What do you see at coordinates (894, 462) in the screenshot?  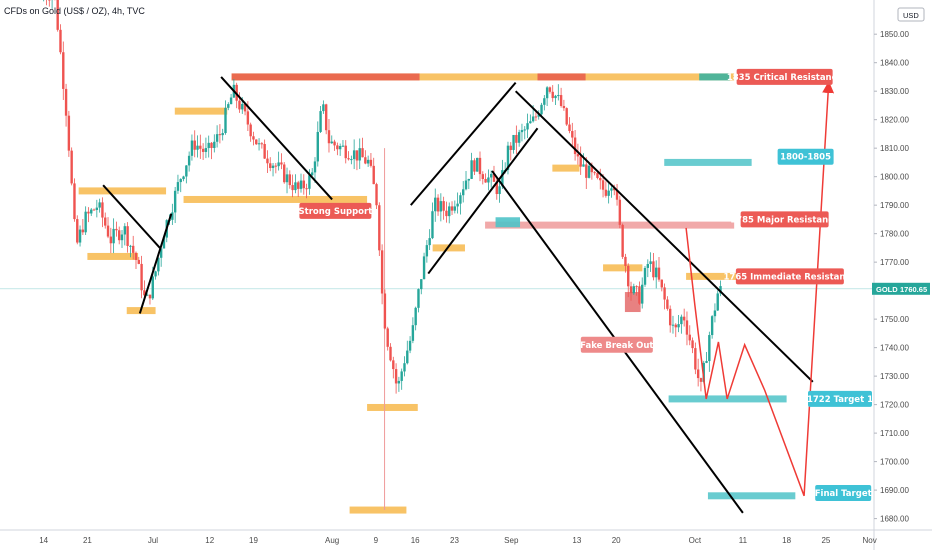 I see `y-tick-label: 1700.00` at bounding box center [894, 462].